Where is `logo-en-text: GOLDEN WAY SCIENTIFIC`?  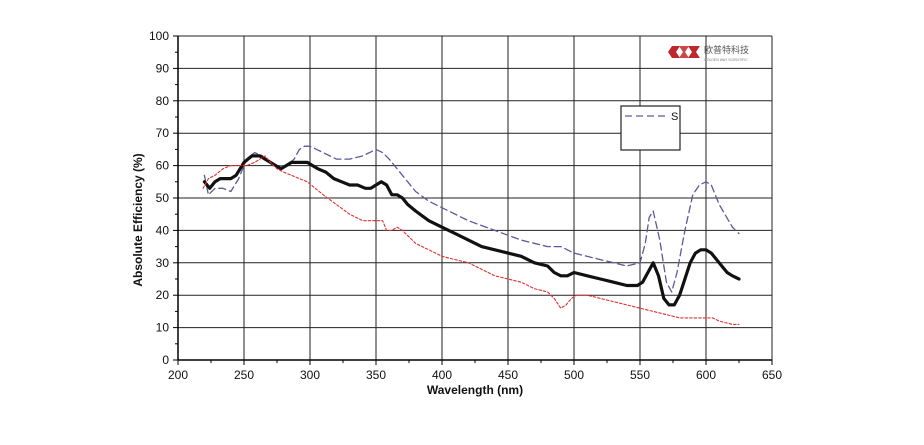 logo-en-text: GOLDEN WAY SCIENTIFIC is located at coordinates (726, 60).